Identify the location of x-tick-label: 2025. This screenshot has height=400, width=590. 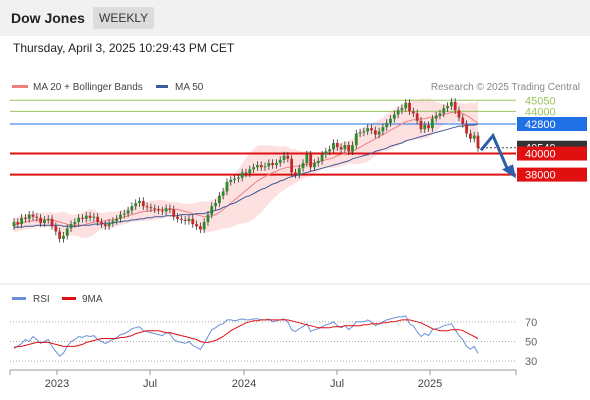
(430, 384).